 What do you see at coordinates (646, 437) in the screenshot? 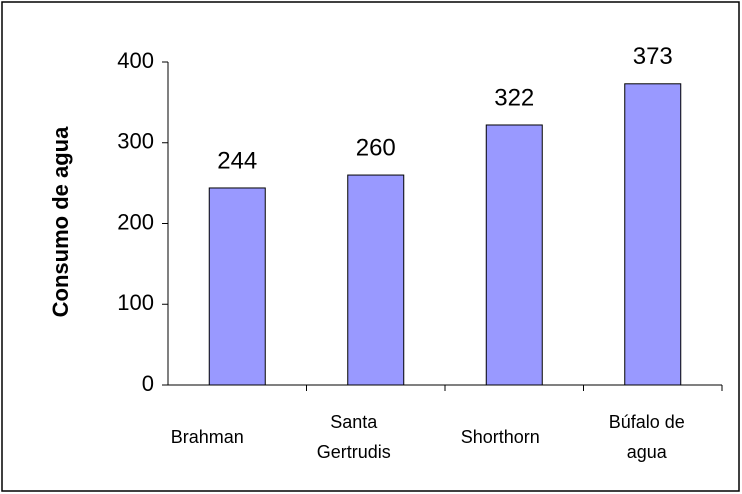
I see `x-tick-label: Búfalo de agua` at bounding box center [646, 437].